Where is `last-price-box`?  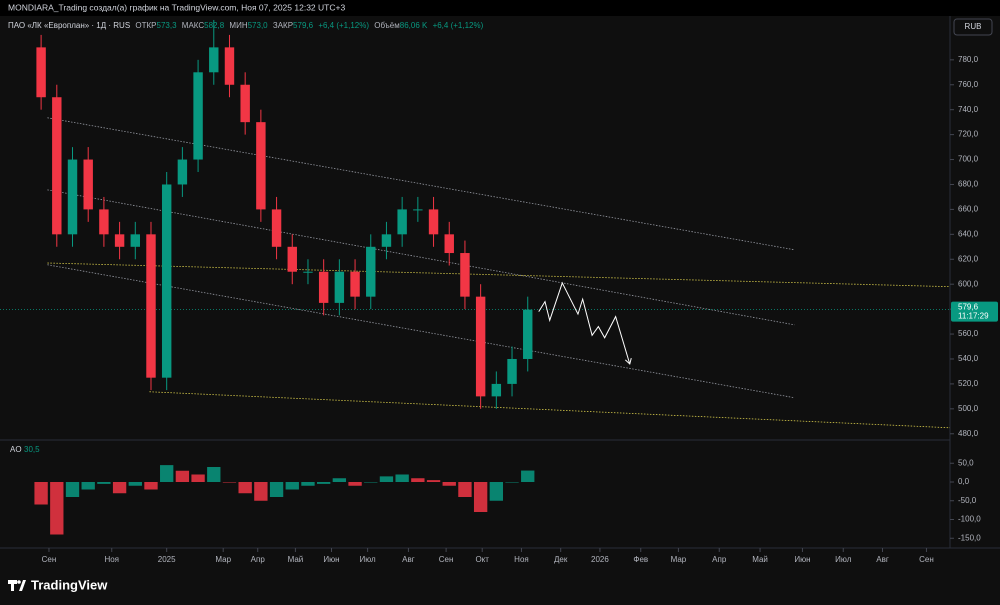
last-price-box is located at coordinates (974, 311).